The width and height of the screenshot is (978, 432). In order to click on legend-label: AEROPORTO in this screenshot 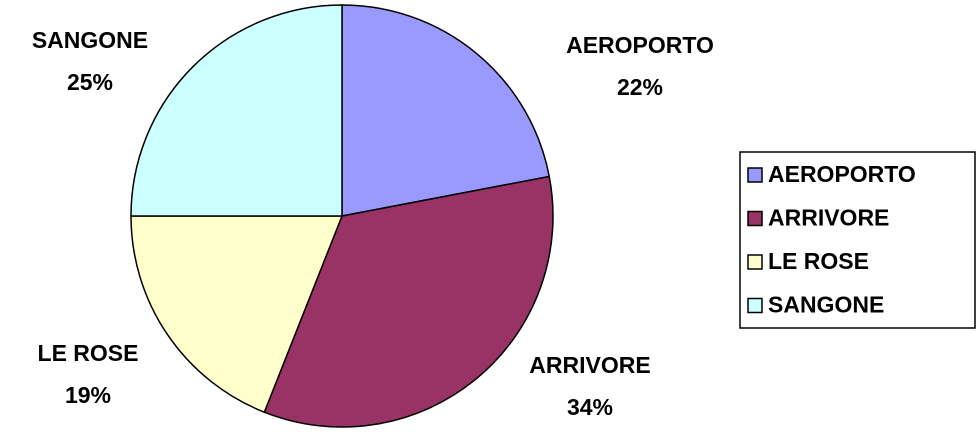, I will do `click(842, 174)`.